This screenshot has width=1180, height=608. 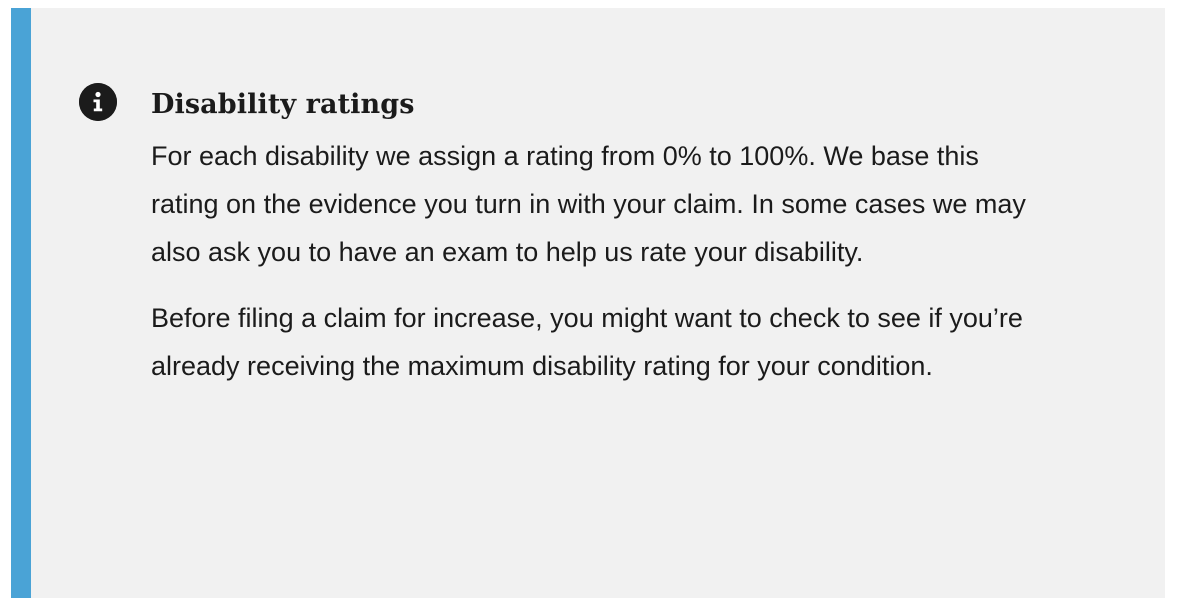 What do you see at coordinates (98, 102) in the screenshot?
I see `info-icon` at bounding box center [98, 102].